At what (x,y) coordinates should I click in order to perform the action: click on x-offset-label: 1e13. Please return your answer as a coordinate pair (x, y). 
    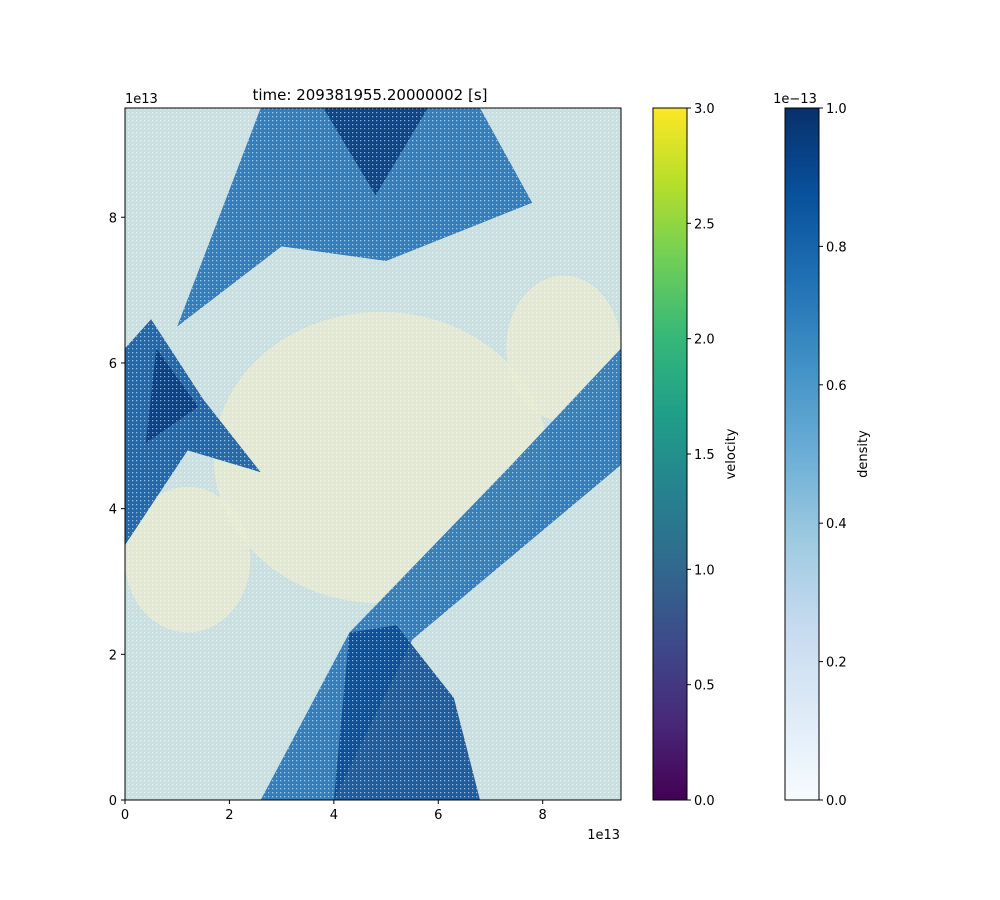
    Looking at the image, I should click on (603, 835).